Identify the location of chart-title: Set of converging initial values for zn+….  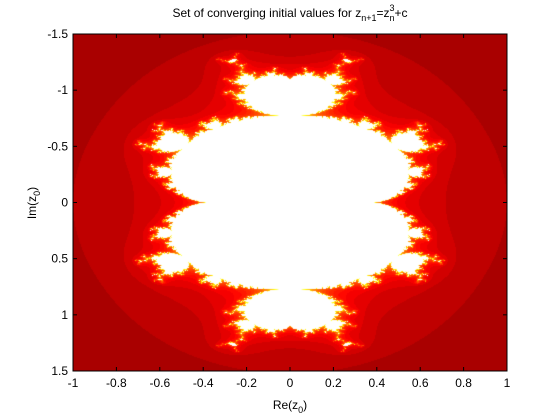
(289, 13).